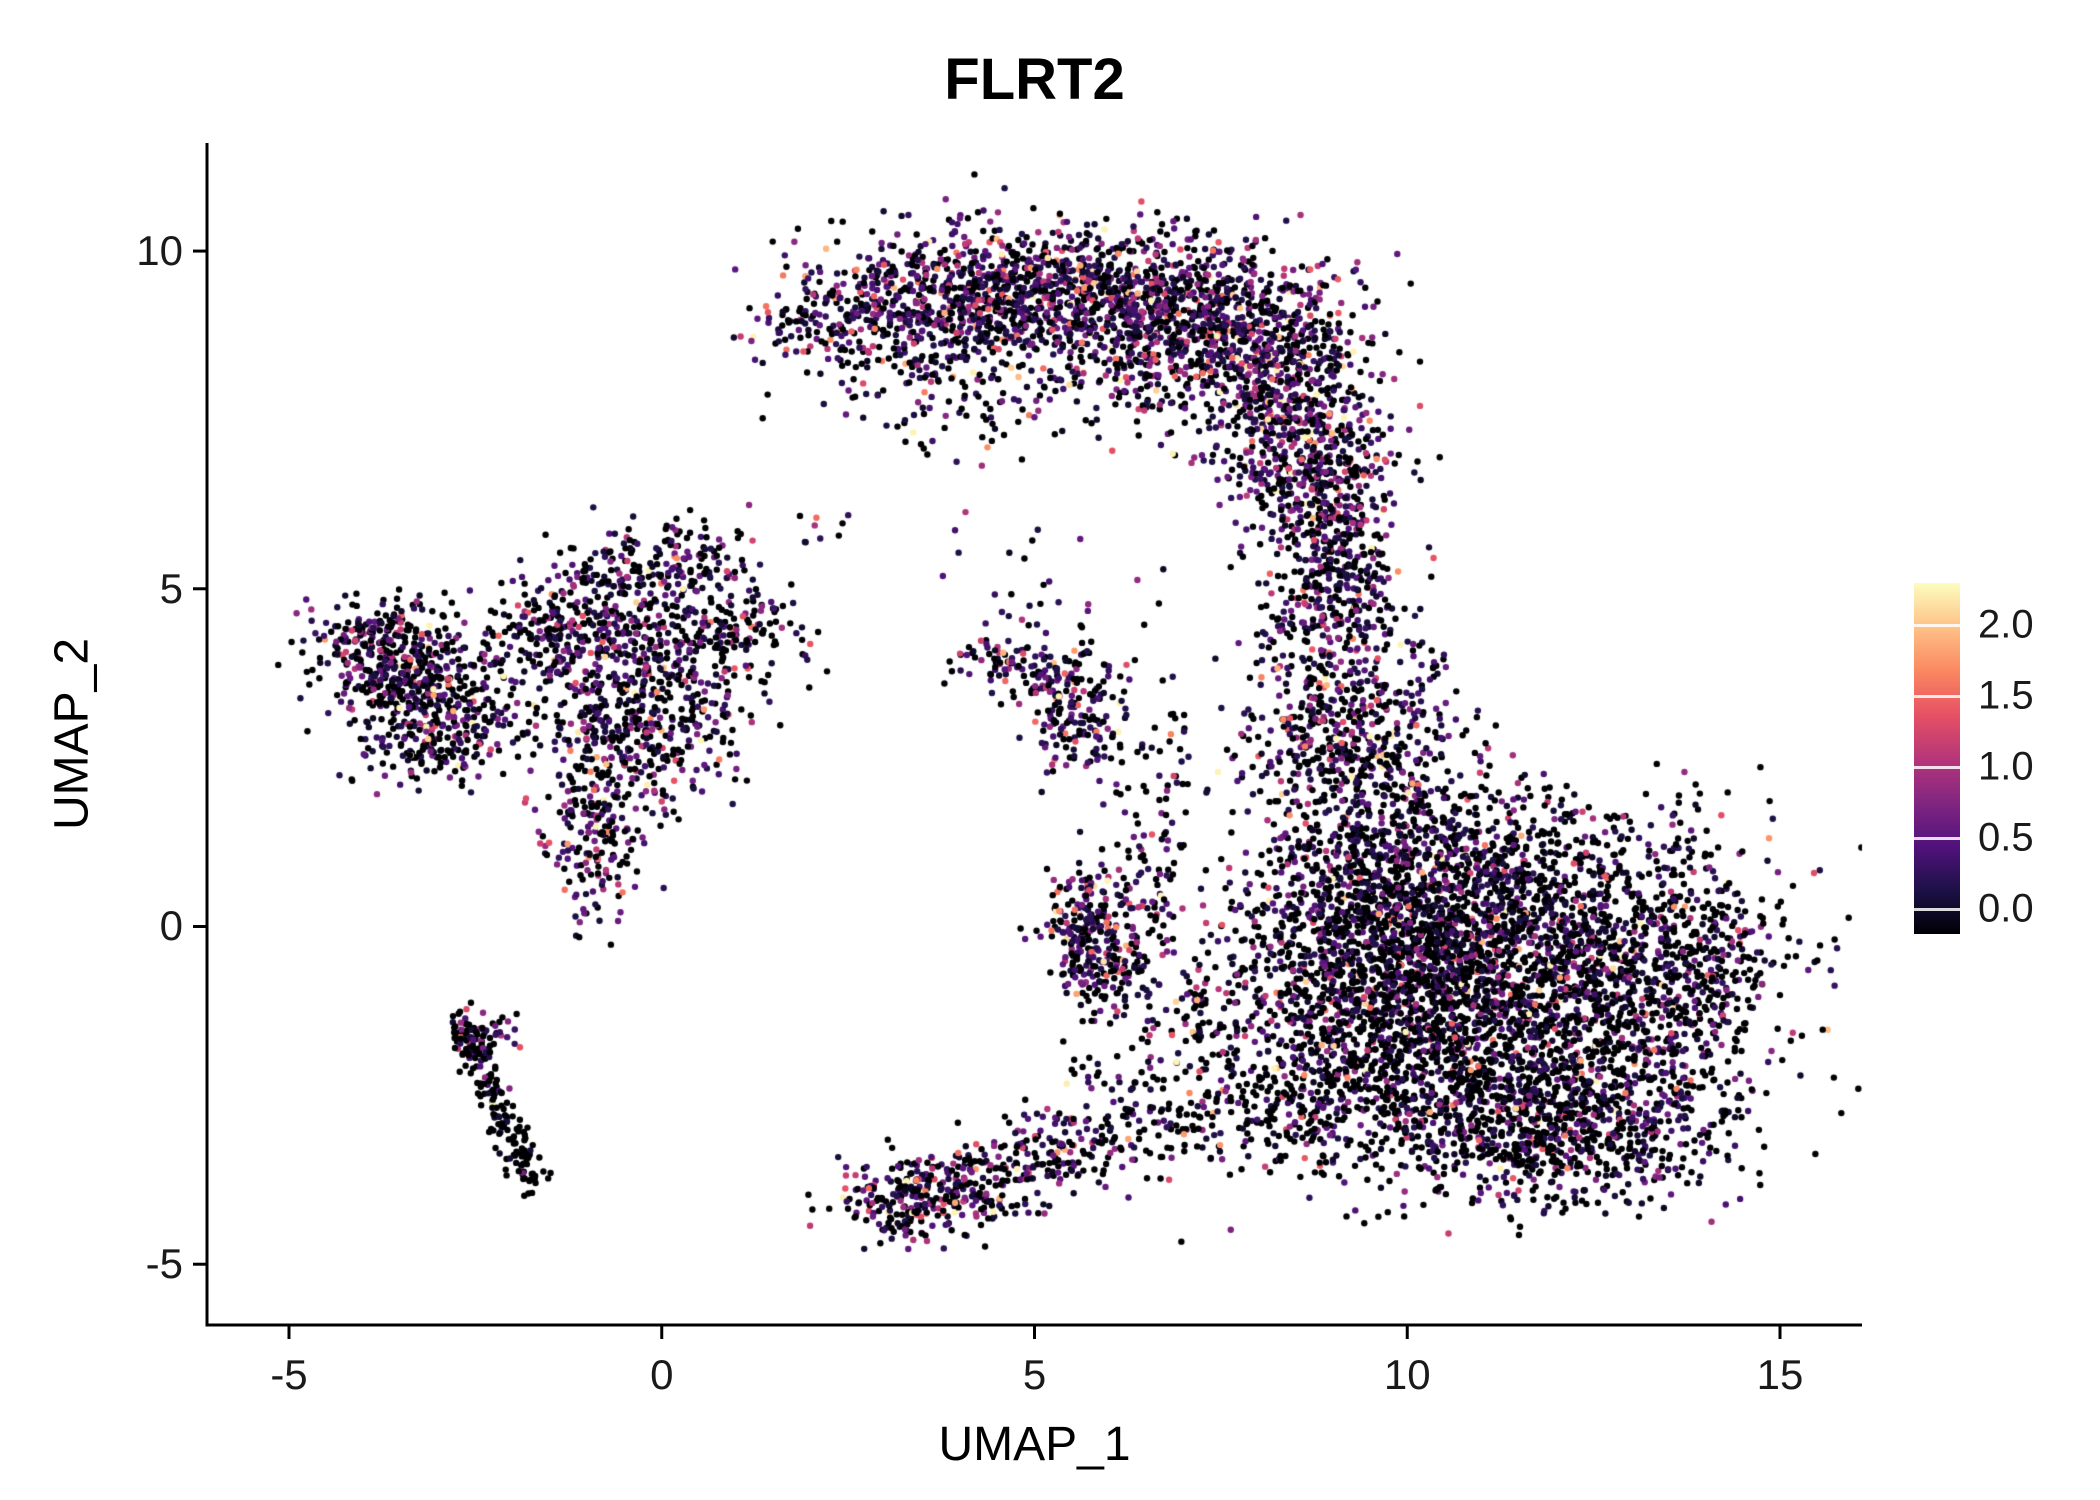 The height and width of the screenshot is (1500, 2100). What do you see at coordinates (171, 588) in the screenshot?
I see `y-tick-label: 5` at bounding box center [171, 588].